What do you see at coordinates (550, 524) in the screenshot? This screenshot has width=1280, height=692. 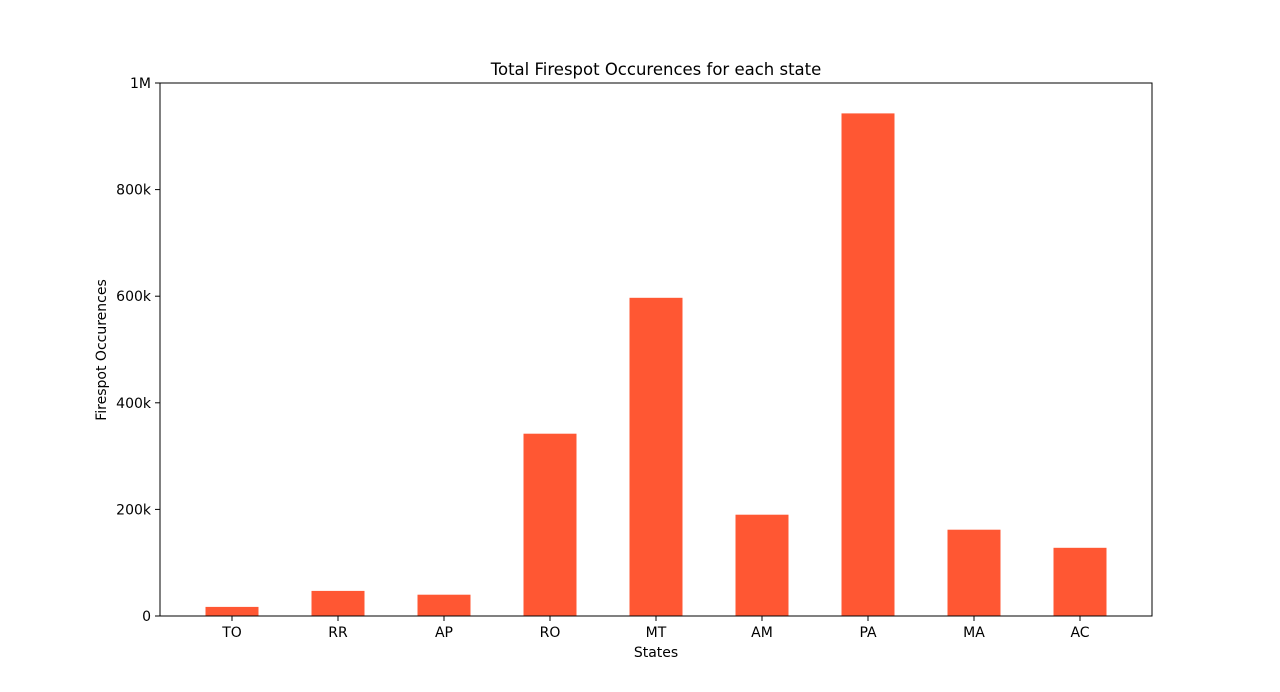 I see `bar-ro` at bounding box center [550, 524].